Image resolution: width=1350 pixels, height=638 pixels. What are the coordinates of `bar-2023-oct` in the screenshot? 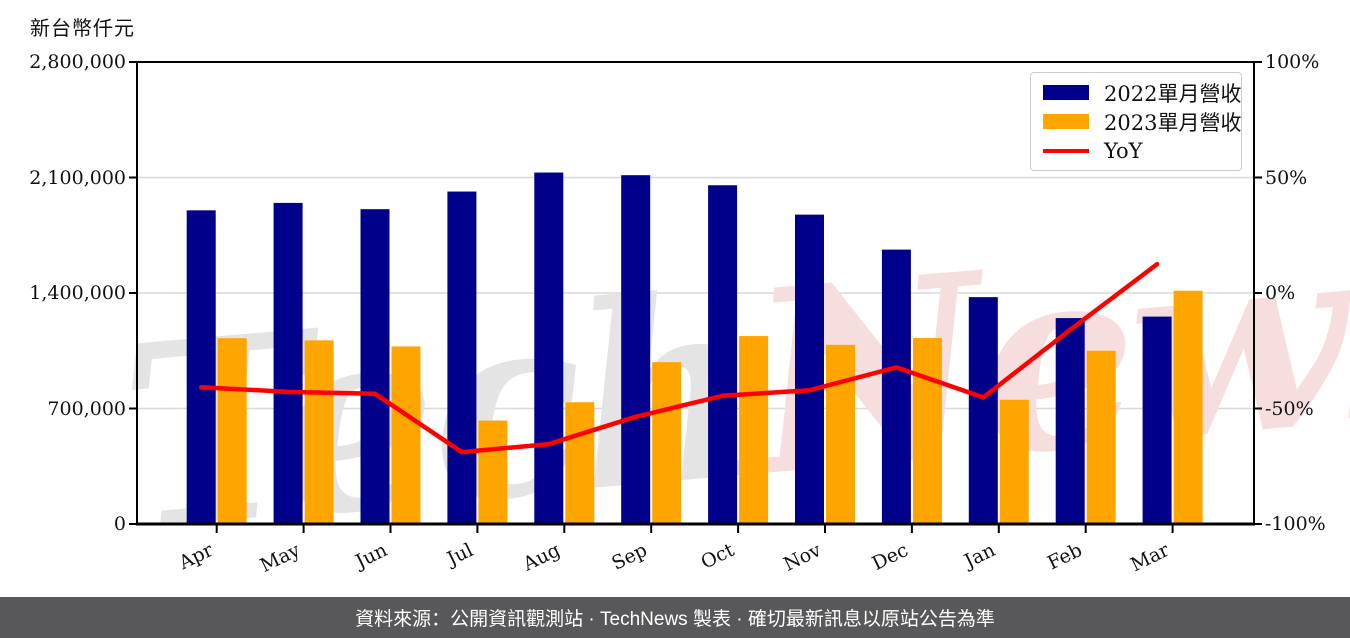 It's located at (754, 430).